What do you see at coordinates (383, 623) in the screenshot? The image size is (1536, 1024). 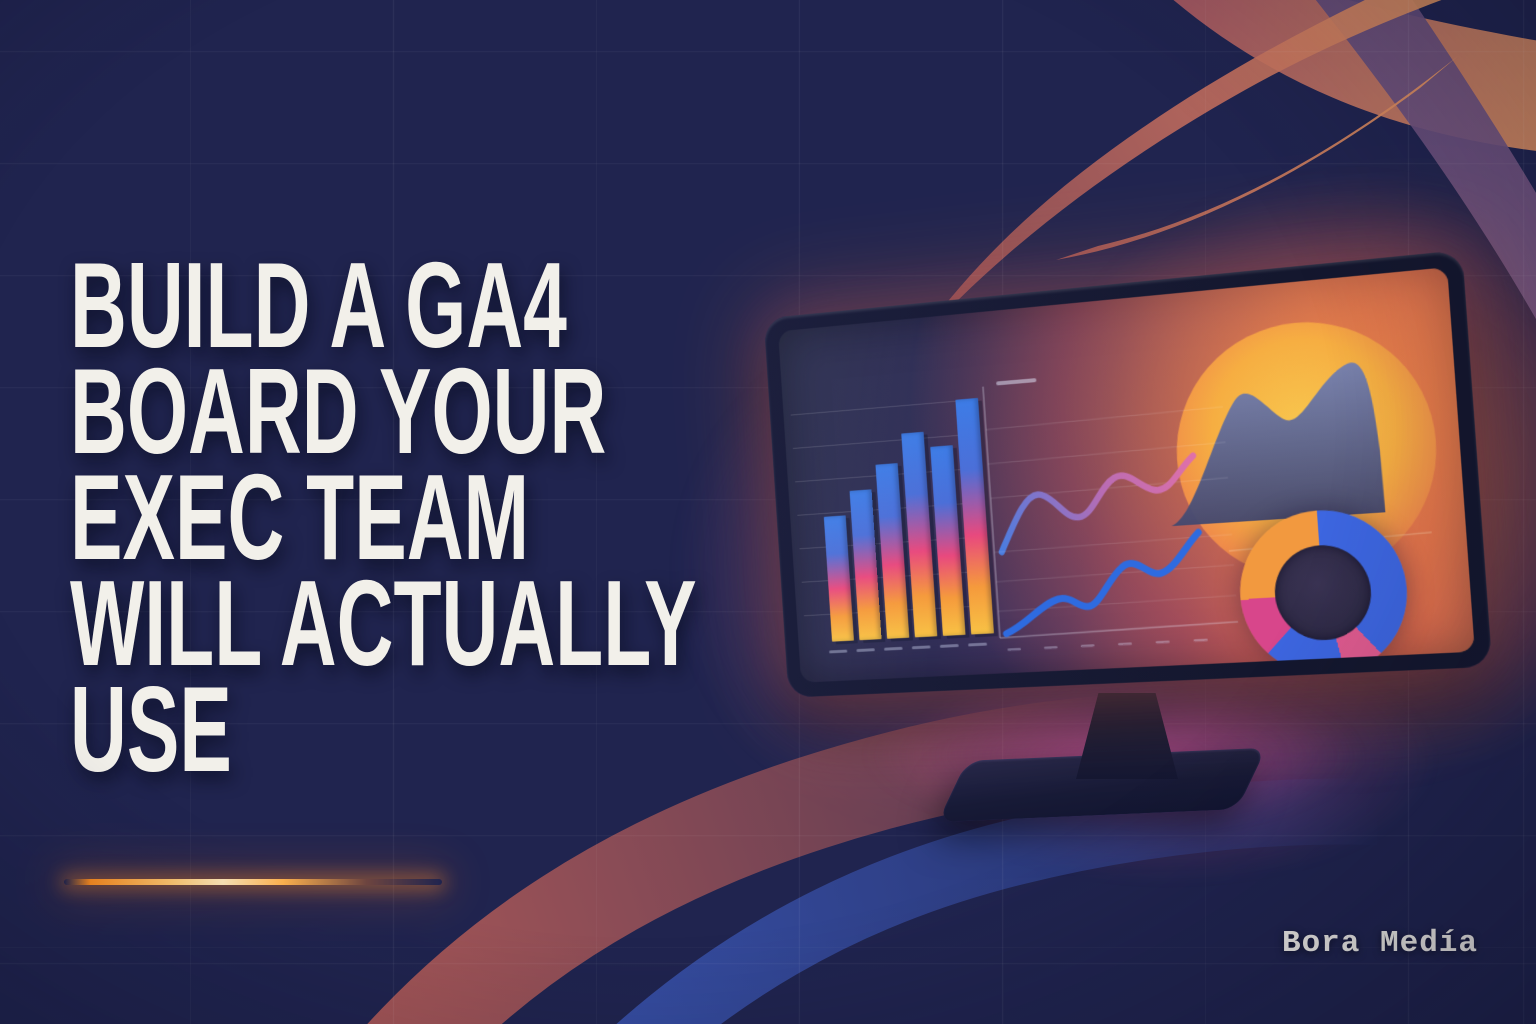 I see `title-line: WILL ACTUALLY` at bounding box center [383, 623].